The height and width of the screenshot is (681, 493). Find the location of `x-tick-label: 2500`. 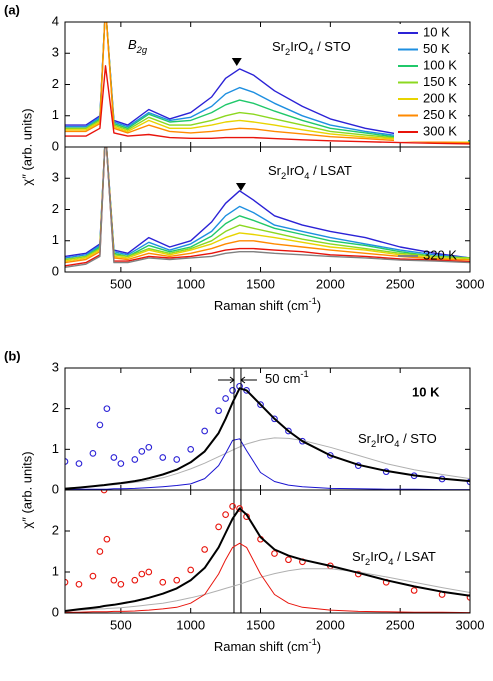

x-tick-label: 2500 is located at coordinates (400, 624).